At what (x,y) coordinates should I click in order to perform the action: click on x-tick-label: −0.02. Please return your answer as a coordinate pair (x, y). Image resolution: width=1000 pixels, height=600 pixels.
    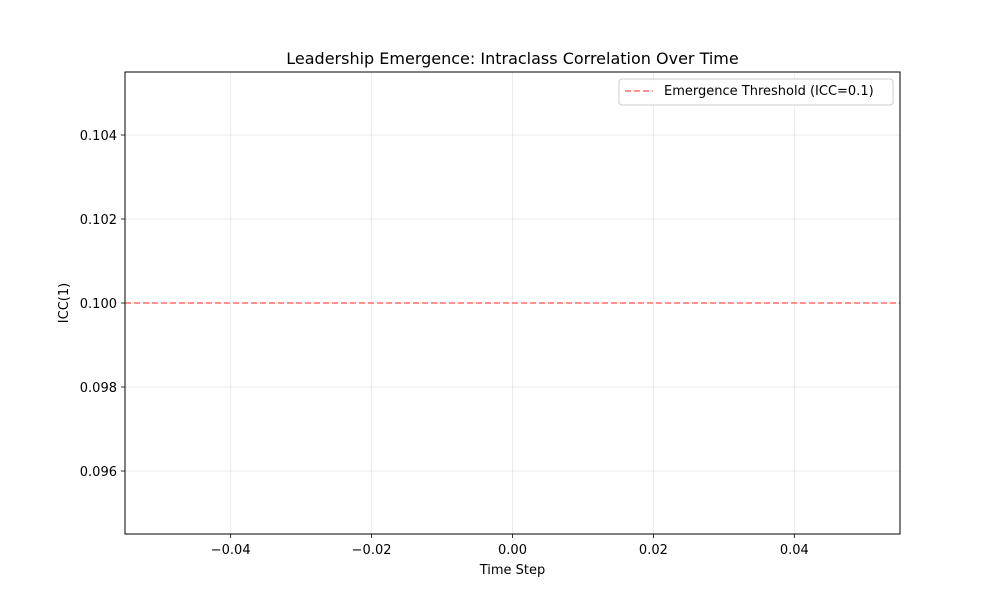
    Looking at the image, I should click on (372, 550).